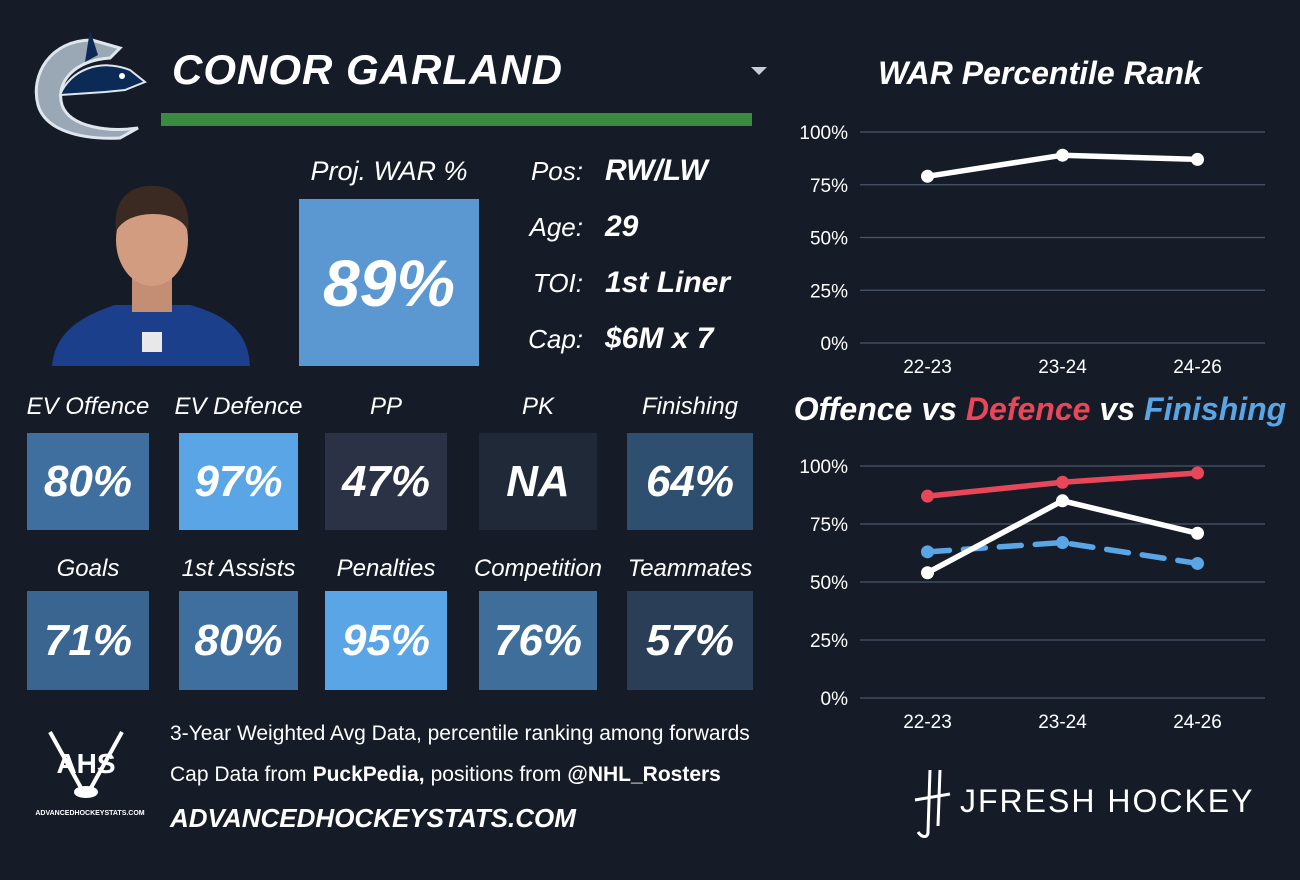  Describe the element at coordinates (373, 818) in the screenshot. I see `footer-site: ADVANCEDHOCKEYSTATS.COM` at that location.